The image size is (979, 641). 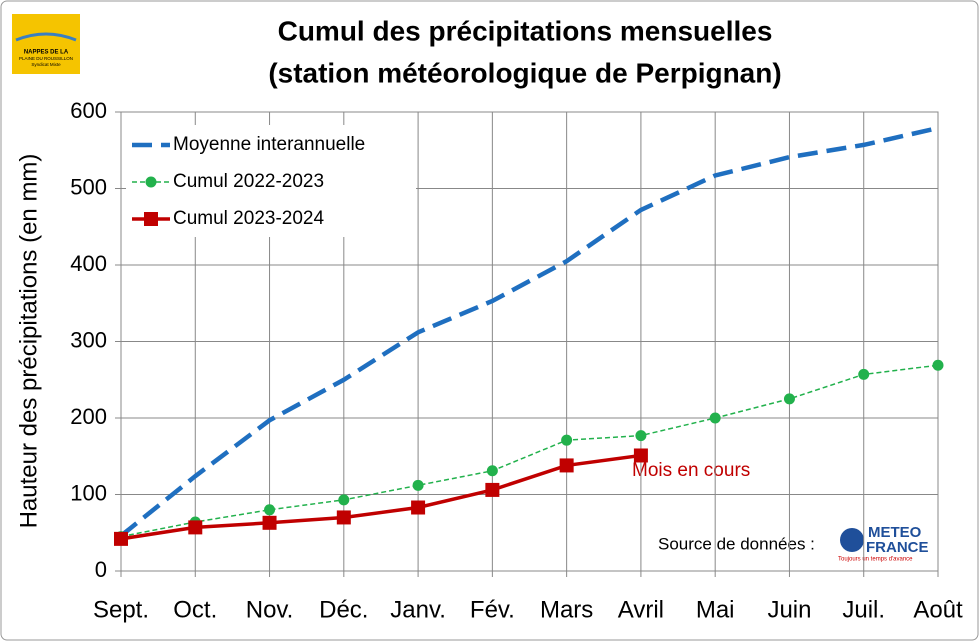 I want to click on x-tick-label: Mai, so click(x=715, y=609).